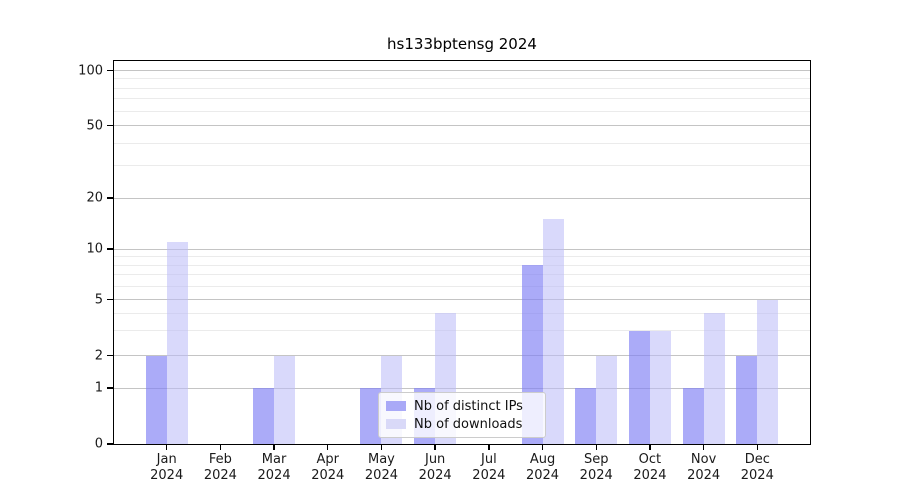  Describe the element at coordinates (220, 447) in the screenshot. I see `x-tick-feb` at that location.